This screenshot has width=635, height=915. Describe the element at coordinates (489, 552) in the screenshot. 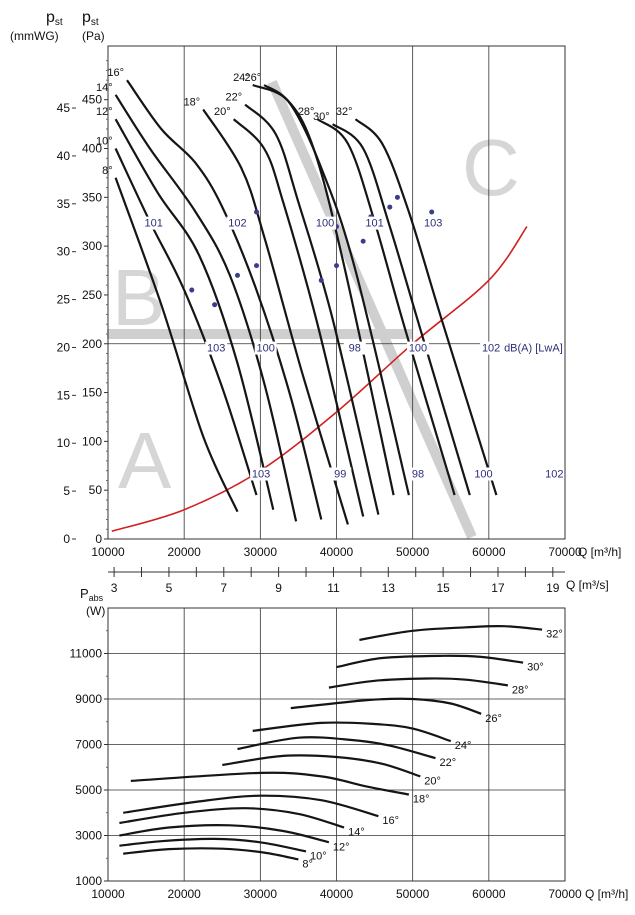

I see `top-x-tick-label: 60000` at that location.